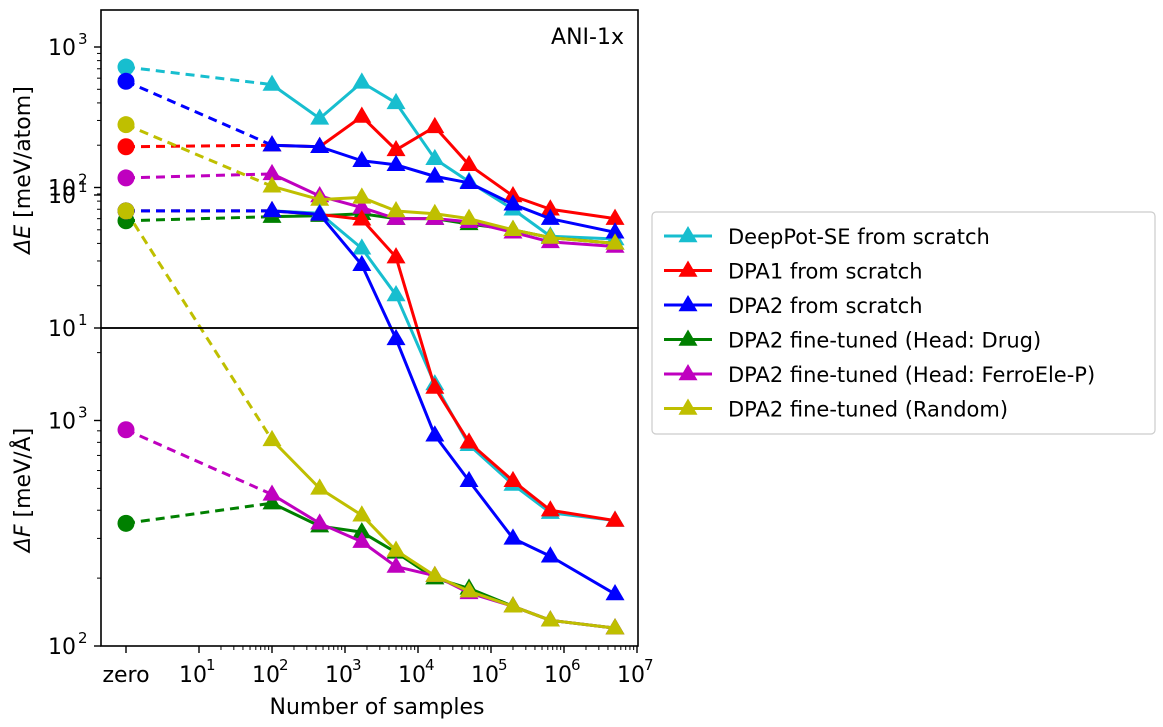  What do you see at coordinates (199, 155) in the screenshot?
I see `top-olive-dashed-segment` at bounding box center [199, 155].